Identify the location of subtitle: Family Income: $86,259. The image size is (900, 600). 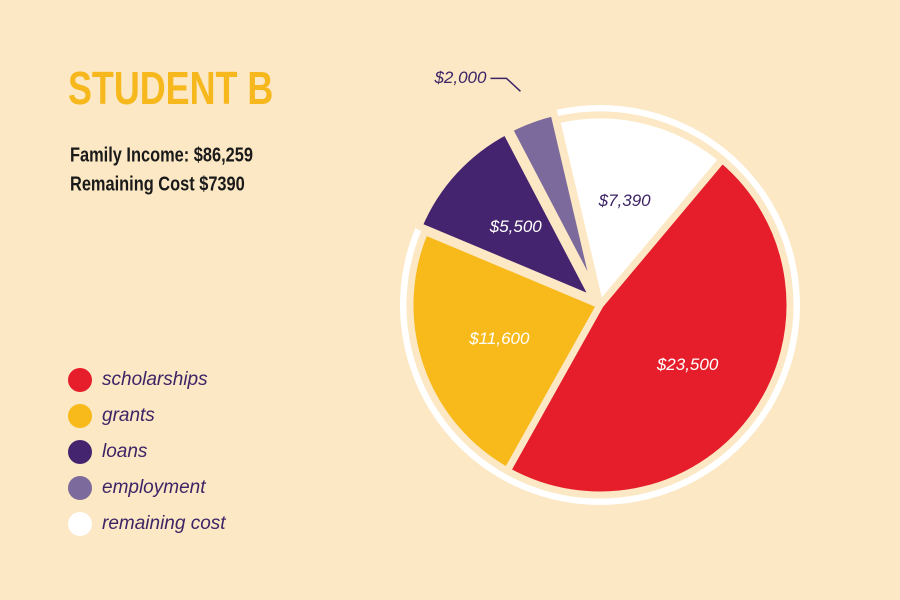
(161, 154).